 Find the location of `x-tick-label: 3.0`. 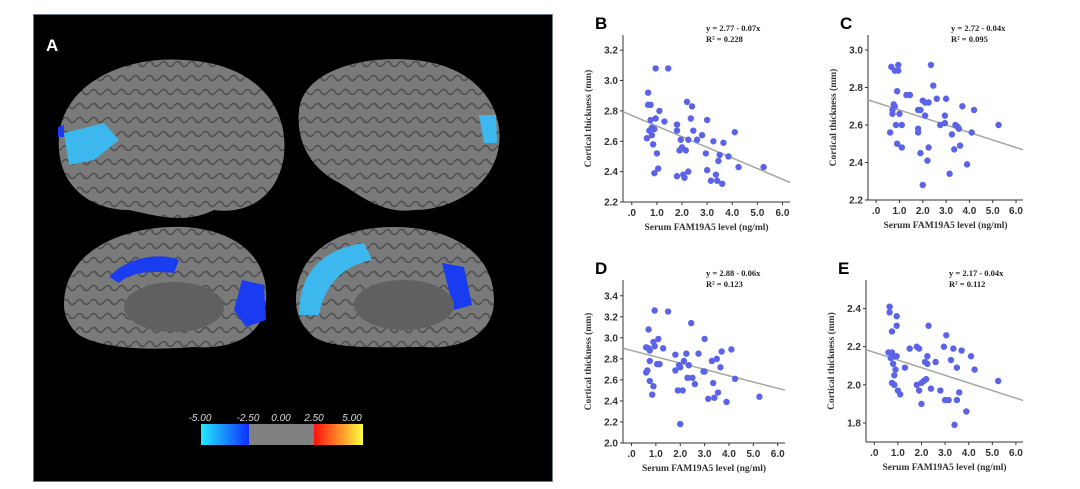

x-tick-label: 3.0 is located at coordinates (707, 213).